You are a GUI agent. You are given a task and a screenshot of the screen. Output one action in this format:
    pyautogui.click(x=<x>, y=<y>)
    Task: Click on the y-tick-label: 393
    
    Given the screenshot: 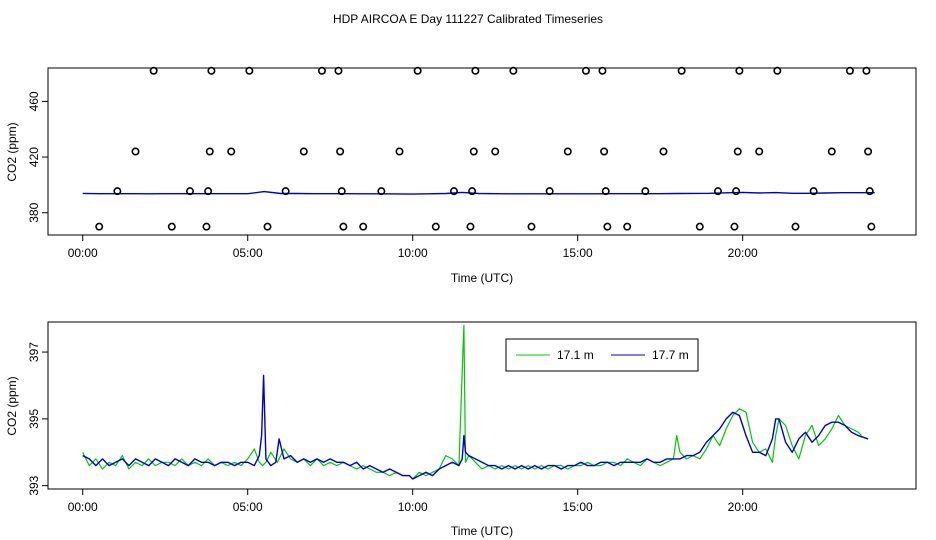 What is the action you would take?
    pyautogui.click(x=34, y=485)
    